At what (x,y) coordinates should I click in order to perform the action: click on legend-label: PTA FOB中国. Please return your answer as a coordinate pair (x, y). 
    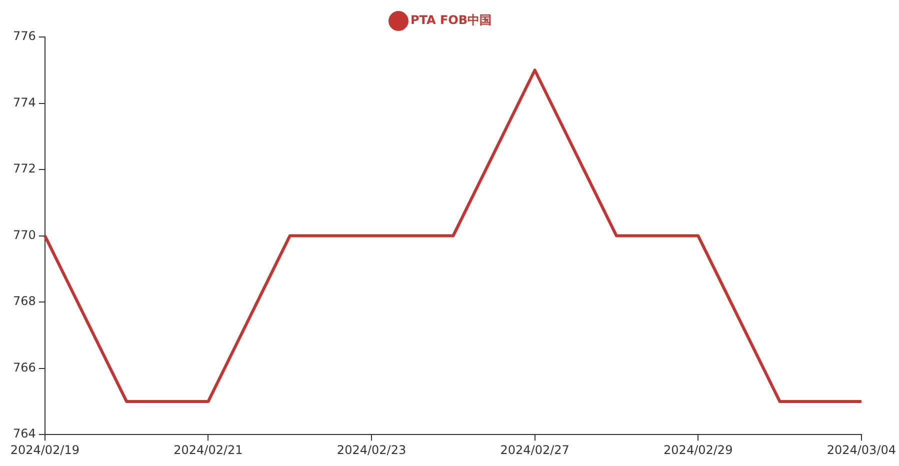
    Looking at the image, I should click on (451, 20).